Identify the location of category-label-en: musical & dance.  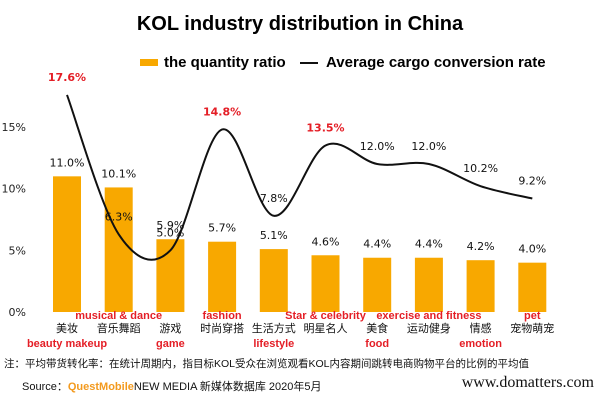
(118, 316).